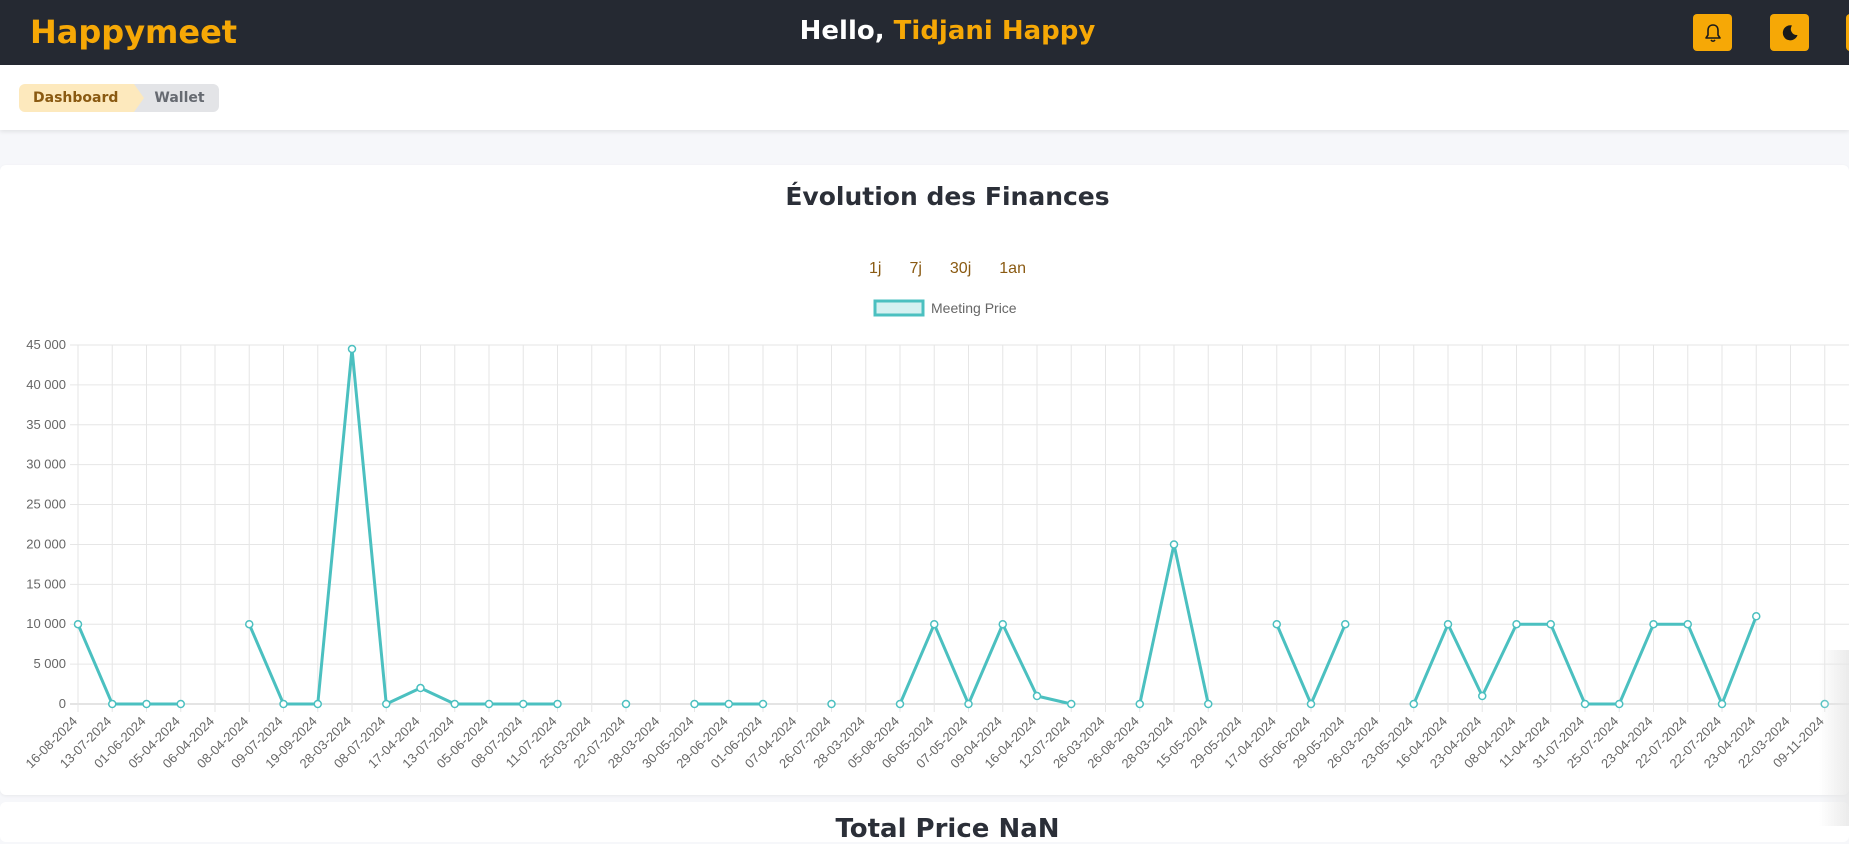 The image size is (1849, 844). I want to click on breadcrumb: Dashboard Wallet, so click(119, 98).